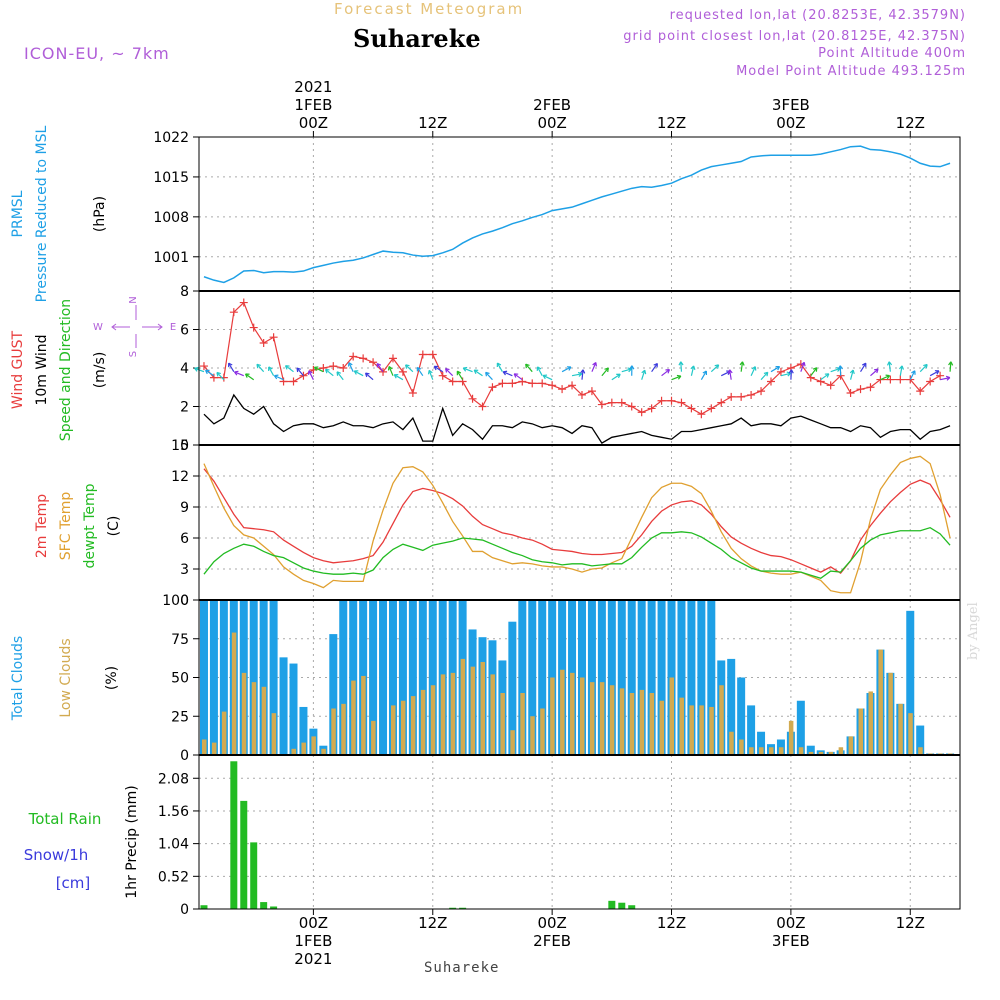 The width and height of the screenshot is (1000, 1000). Describe the element at coordinates (100, 370) in the screenshot. I see `wind-unit: (m/s)` at that location.